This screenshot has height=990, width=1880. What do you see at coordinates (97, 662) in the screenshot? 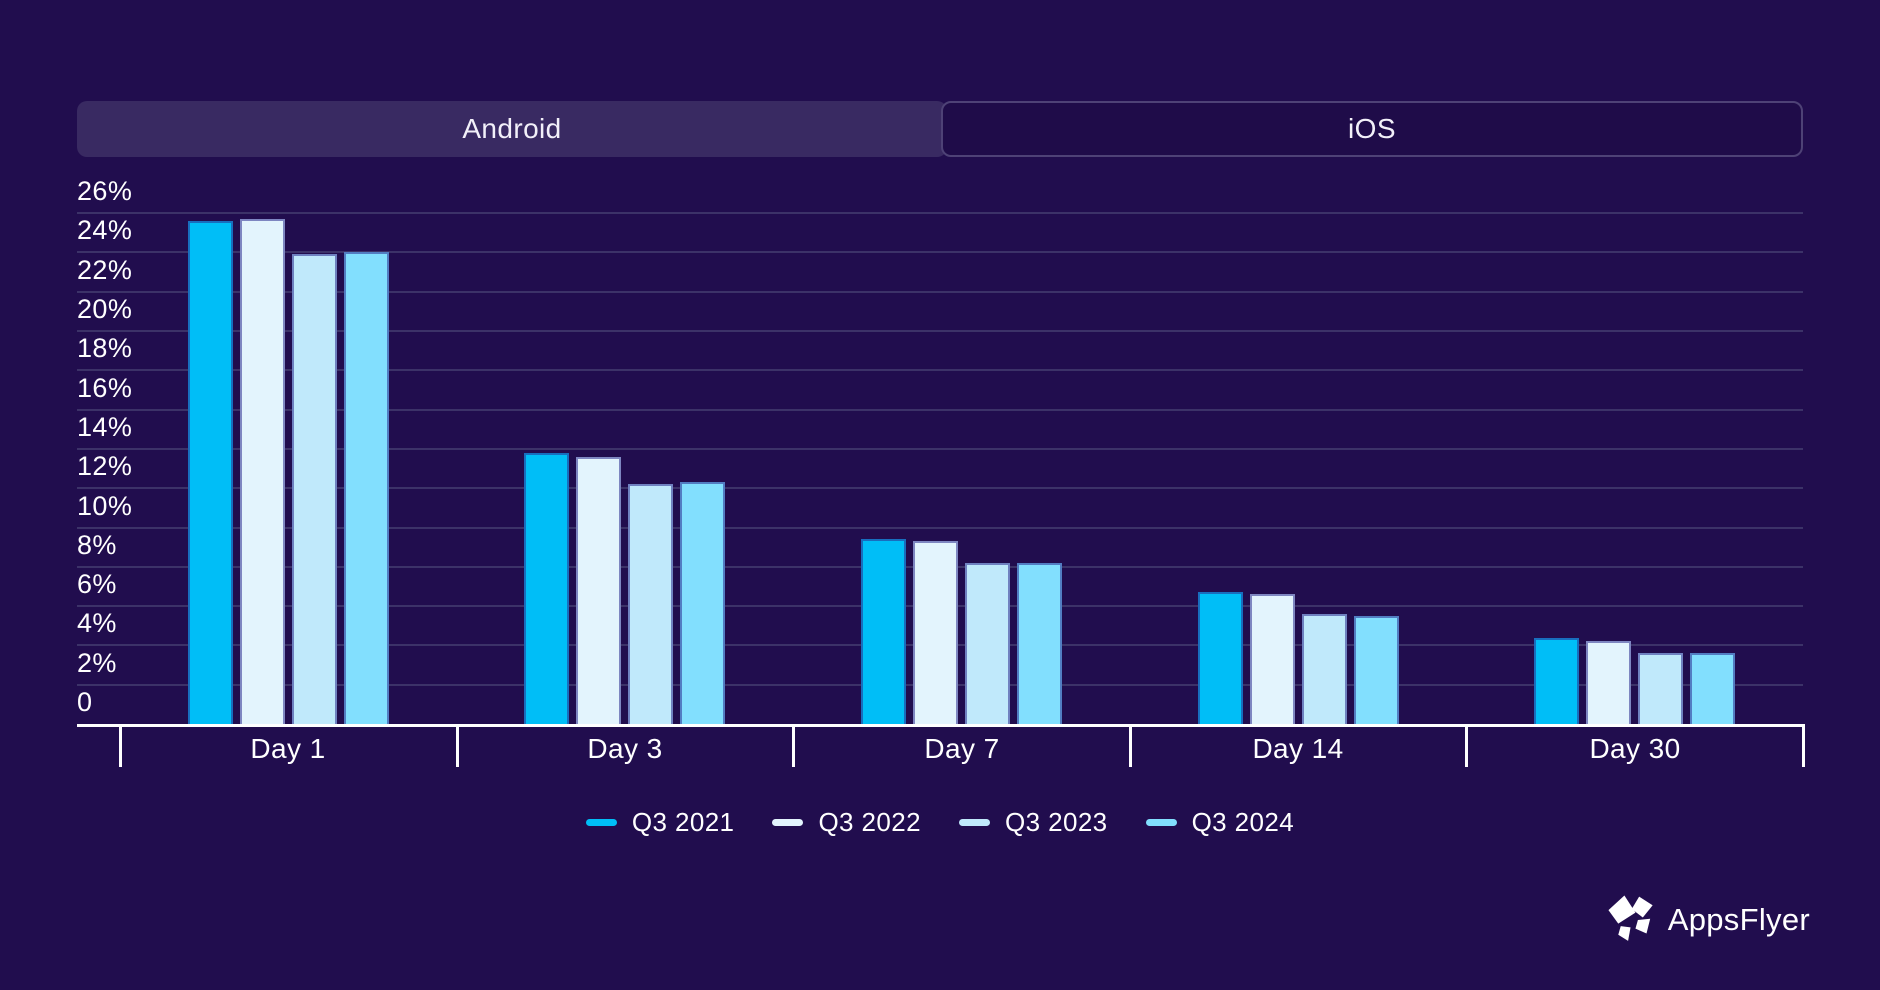
I see `y-axis-label: 2%` at bounding box center [97, 662].